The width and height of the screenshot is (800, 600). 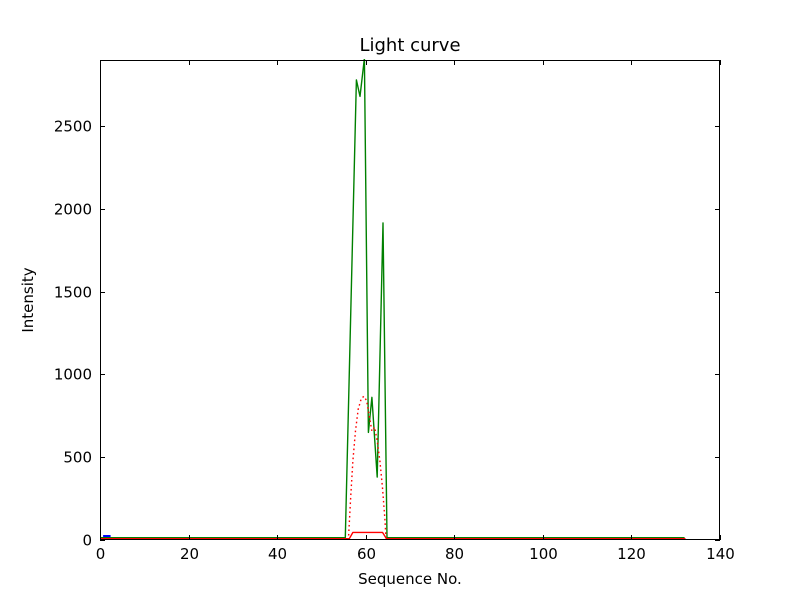 I want to click on x-tick-label: 40, so click(x=277, y=554).